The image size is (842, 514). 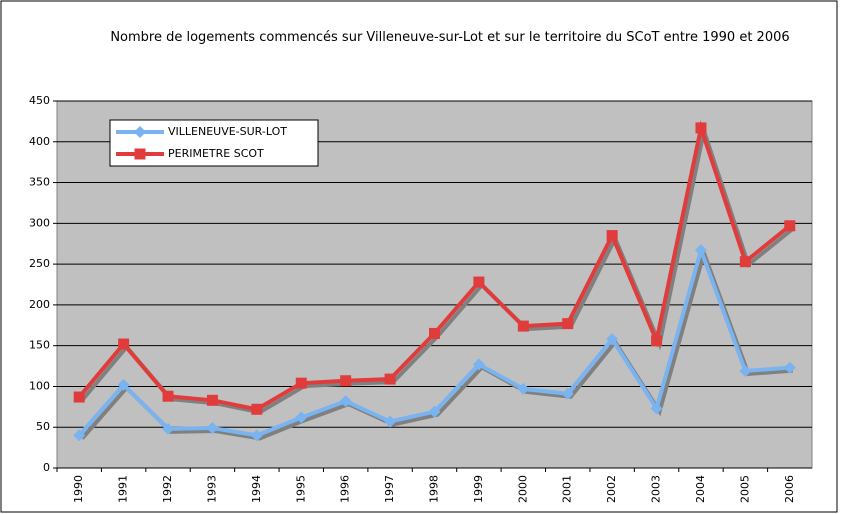 I want to click on legend-label: VILLENEUVE-SUR-LOT, so click(x=227, y=131).